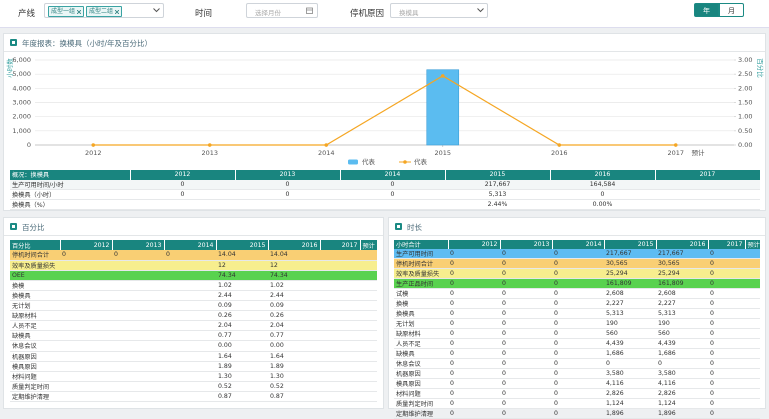  I want to click on header-row: 概况：换模具201220132014201520162017, so click(385, 175).